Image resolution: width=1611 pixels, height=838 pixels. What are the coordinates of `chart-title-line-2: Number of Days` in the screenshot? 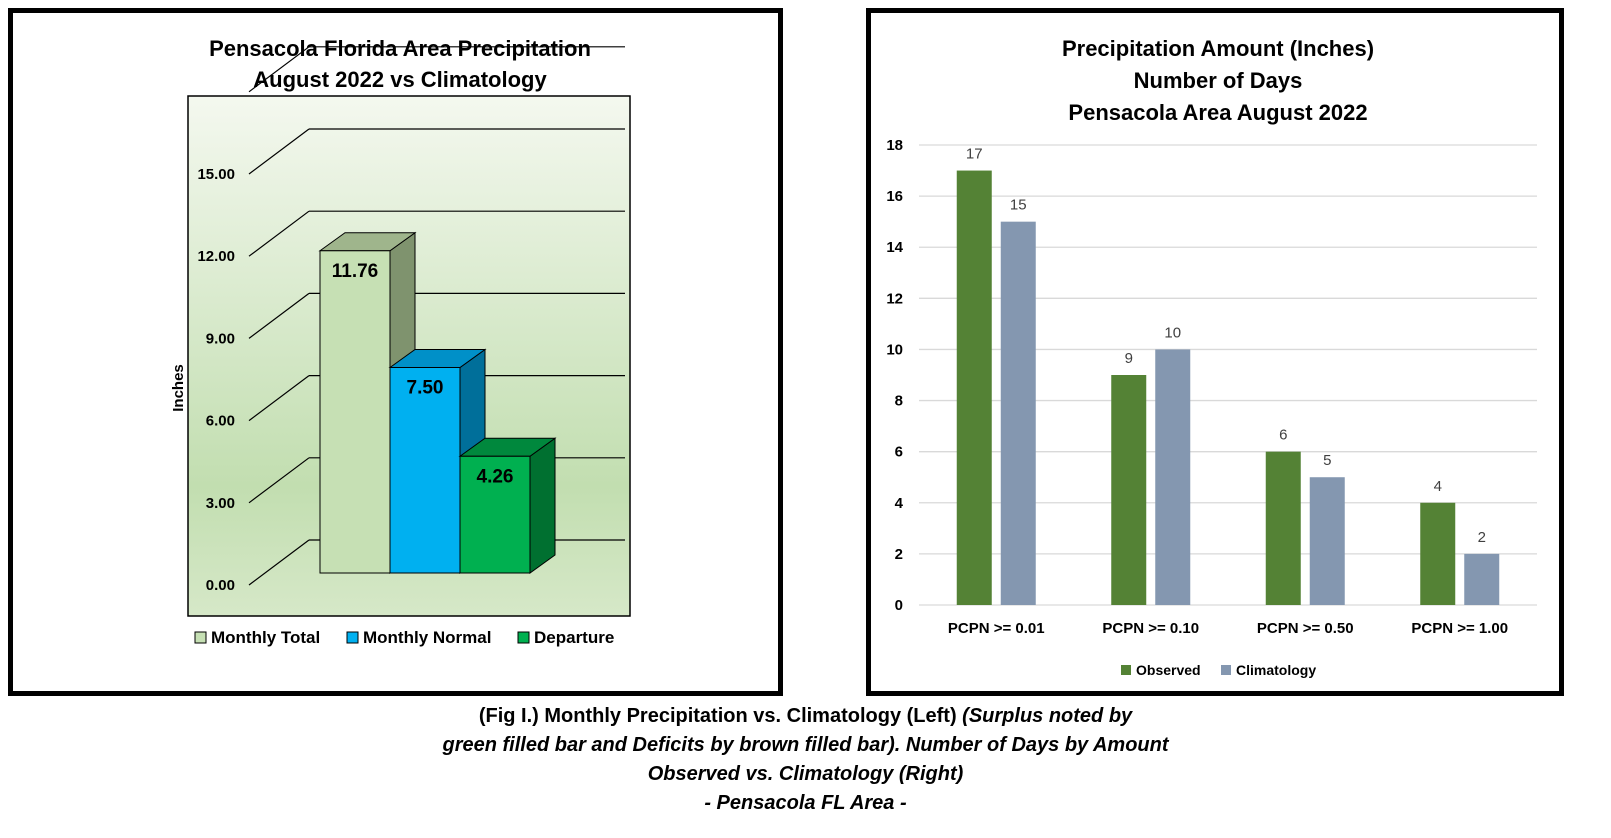 It's located at (1218, 80).